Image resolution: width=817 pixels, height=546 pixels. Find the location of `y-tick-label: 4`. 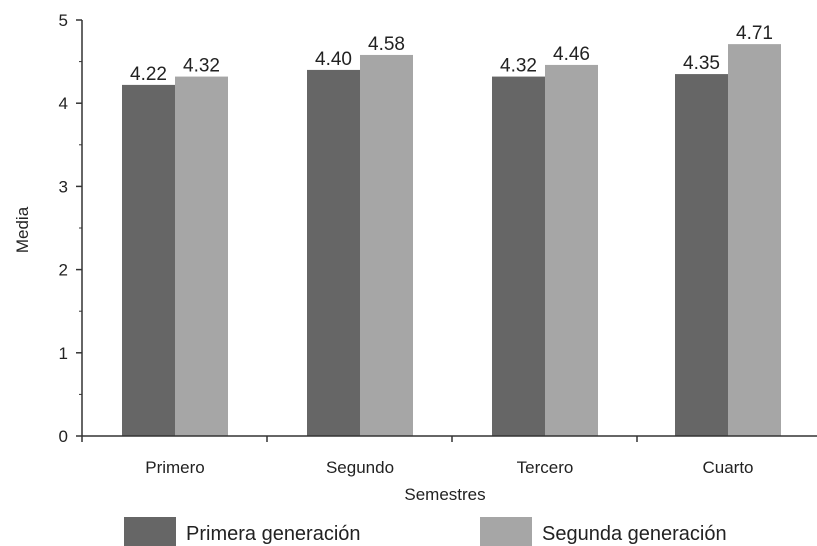

y-tick-label: 4 is located at coordinates (63, 103).